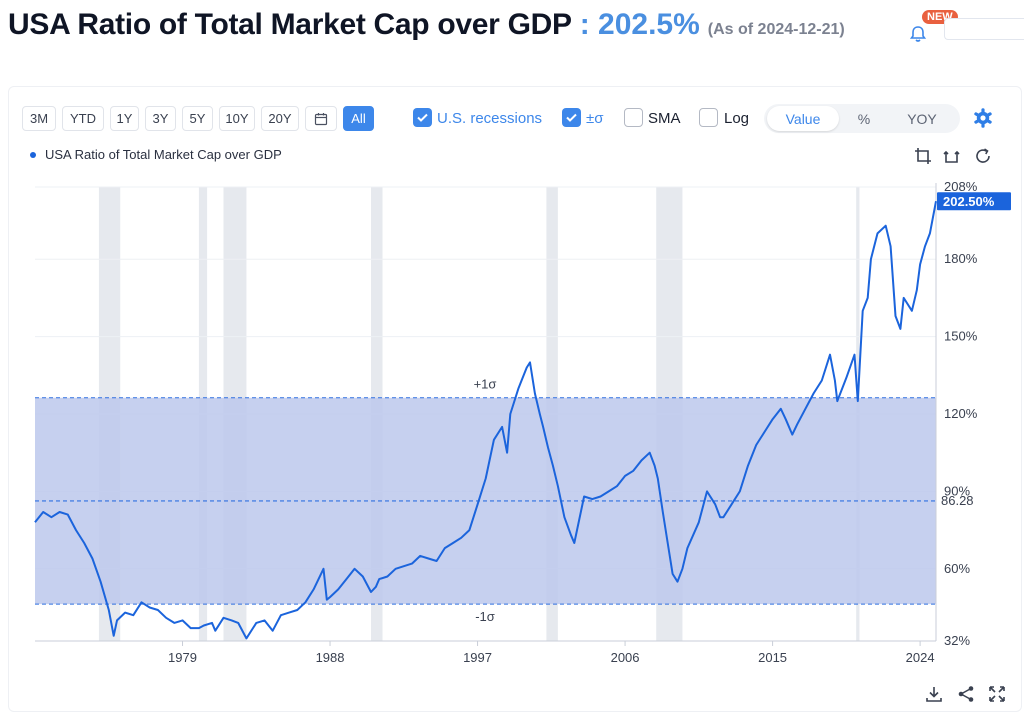 The image size is (1024, 712). What do you see at coordinates (485, 616) in the screenshot?
I see `sigma-lower-label: -1σ` at bounding box center [485, 616].